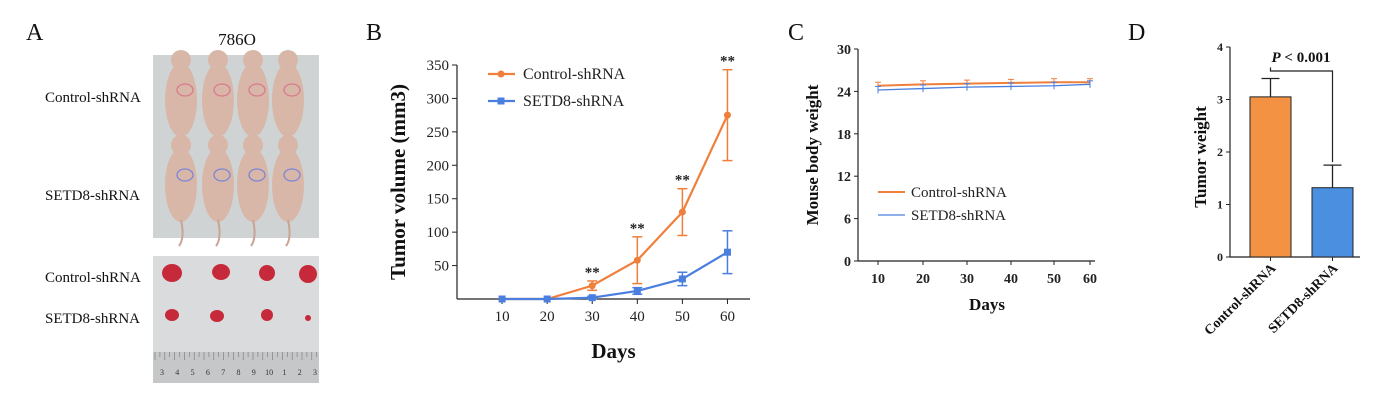 The height and width of the screenshot is (413, 1394). I want to click on cell-line-title: 786O, so click(237, 39).